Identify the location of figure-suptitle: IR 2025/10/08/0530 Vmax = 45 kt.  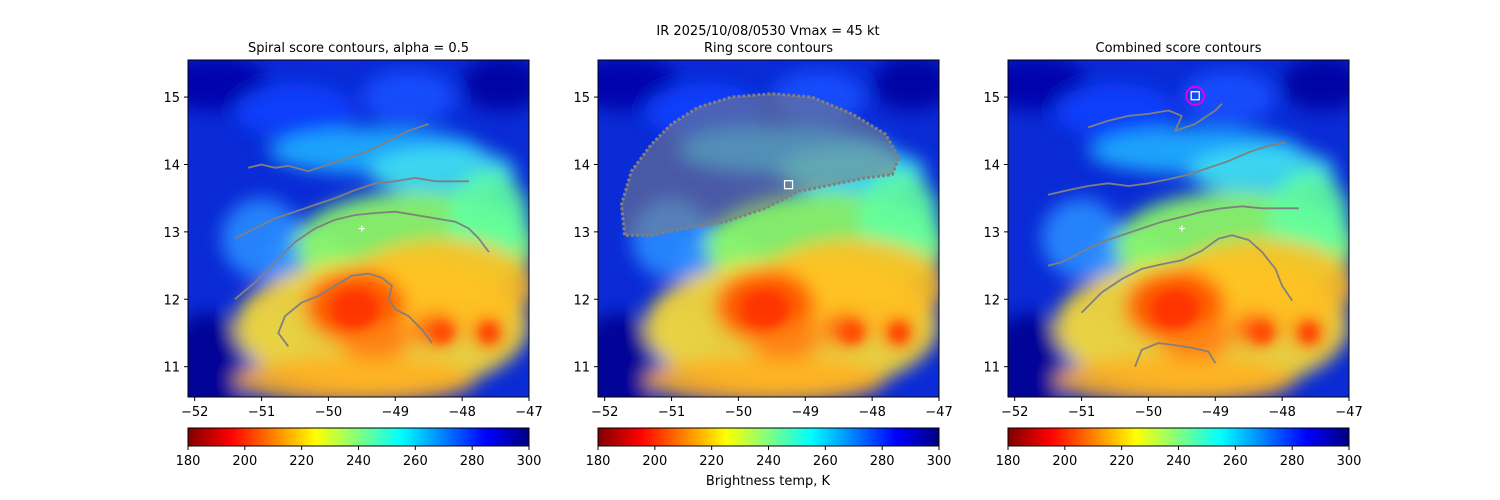
(767, 31).